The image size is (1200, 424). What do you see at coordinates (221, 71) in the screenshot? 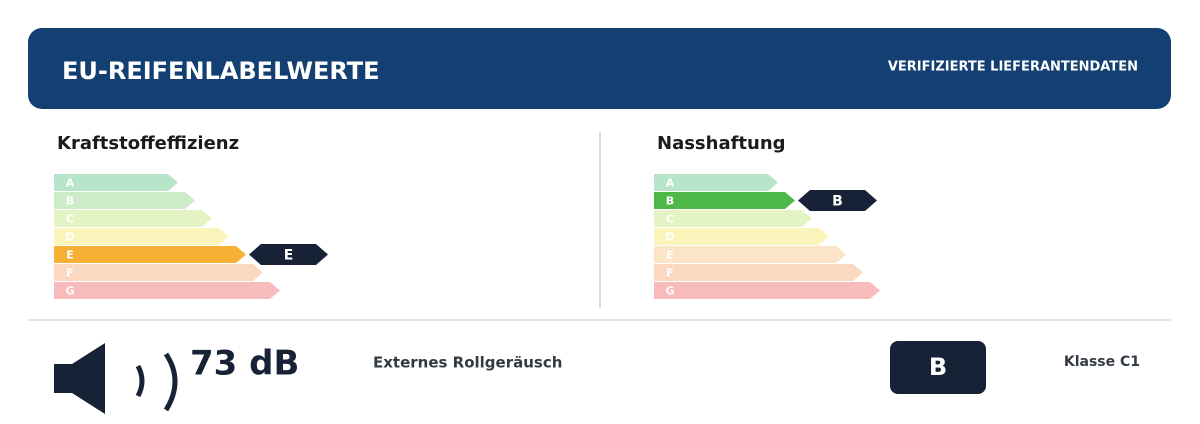
I see `header-title: EU-REIFENLABELWERTE` at bounding box center [221, 71].